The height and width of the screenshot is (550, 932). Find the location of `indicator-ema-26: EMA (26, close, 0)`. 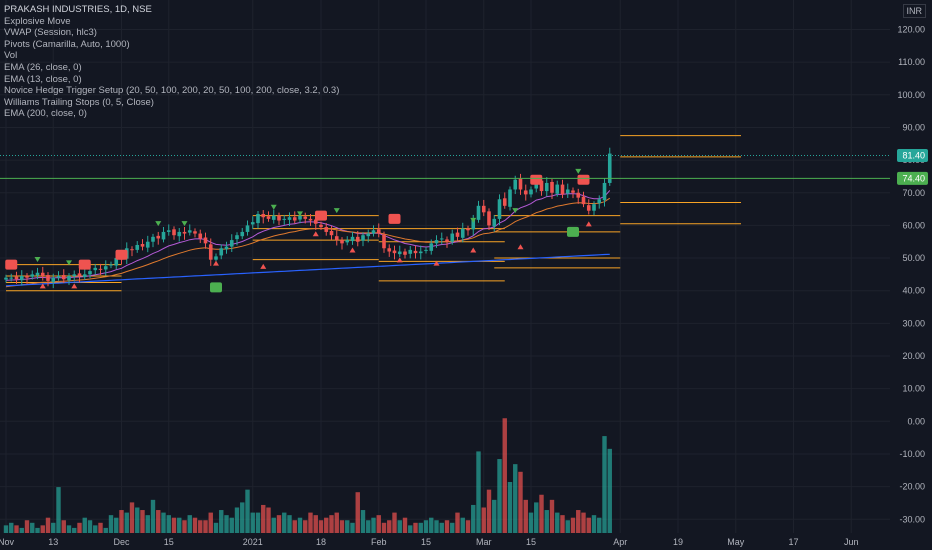

indicator-ema-26: EMA (26, close, 0) is located at coordinates (43, 67).